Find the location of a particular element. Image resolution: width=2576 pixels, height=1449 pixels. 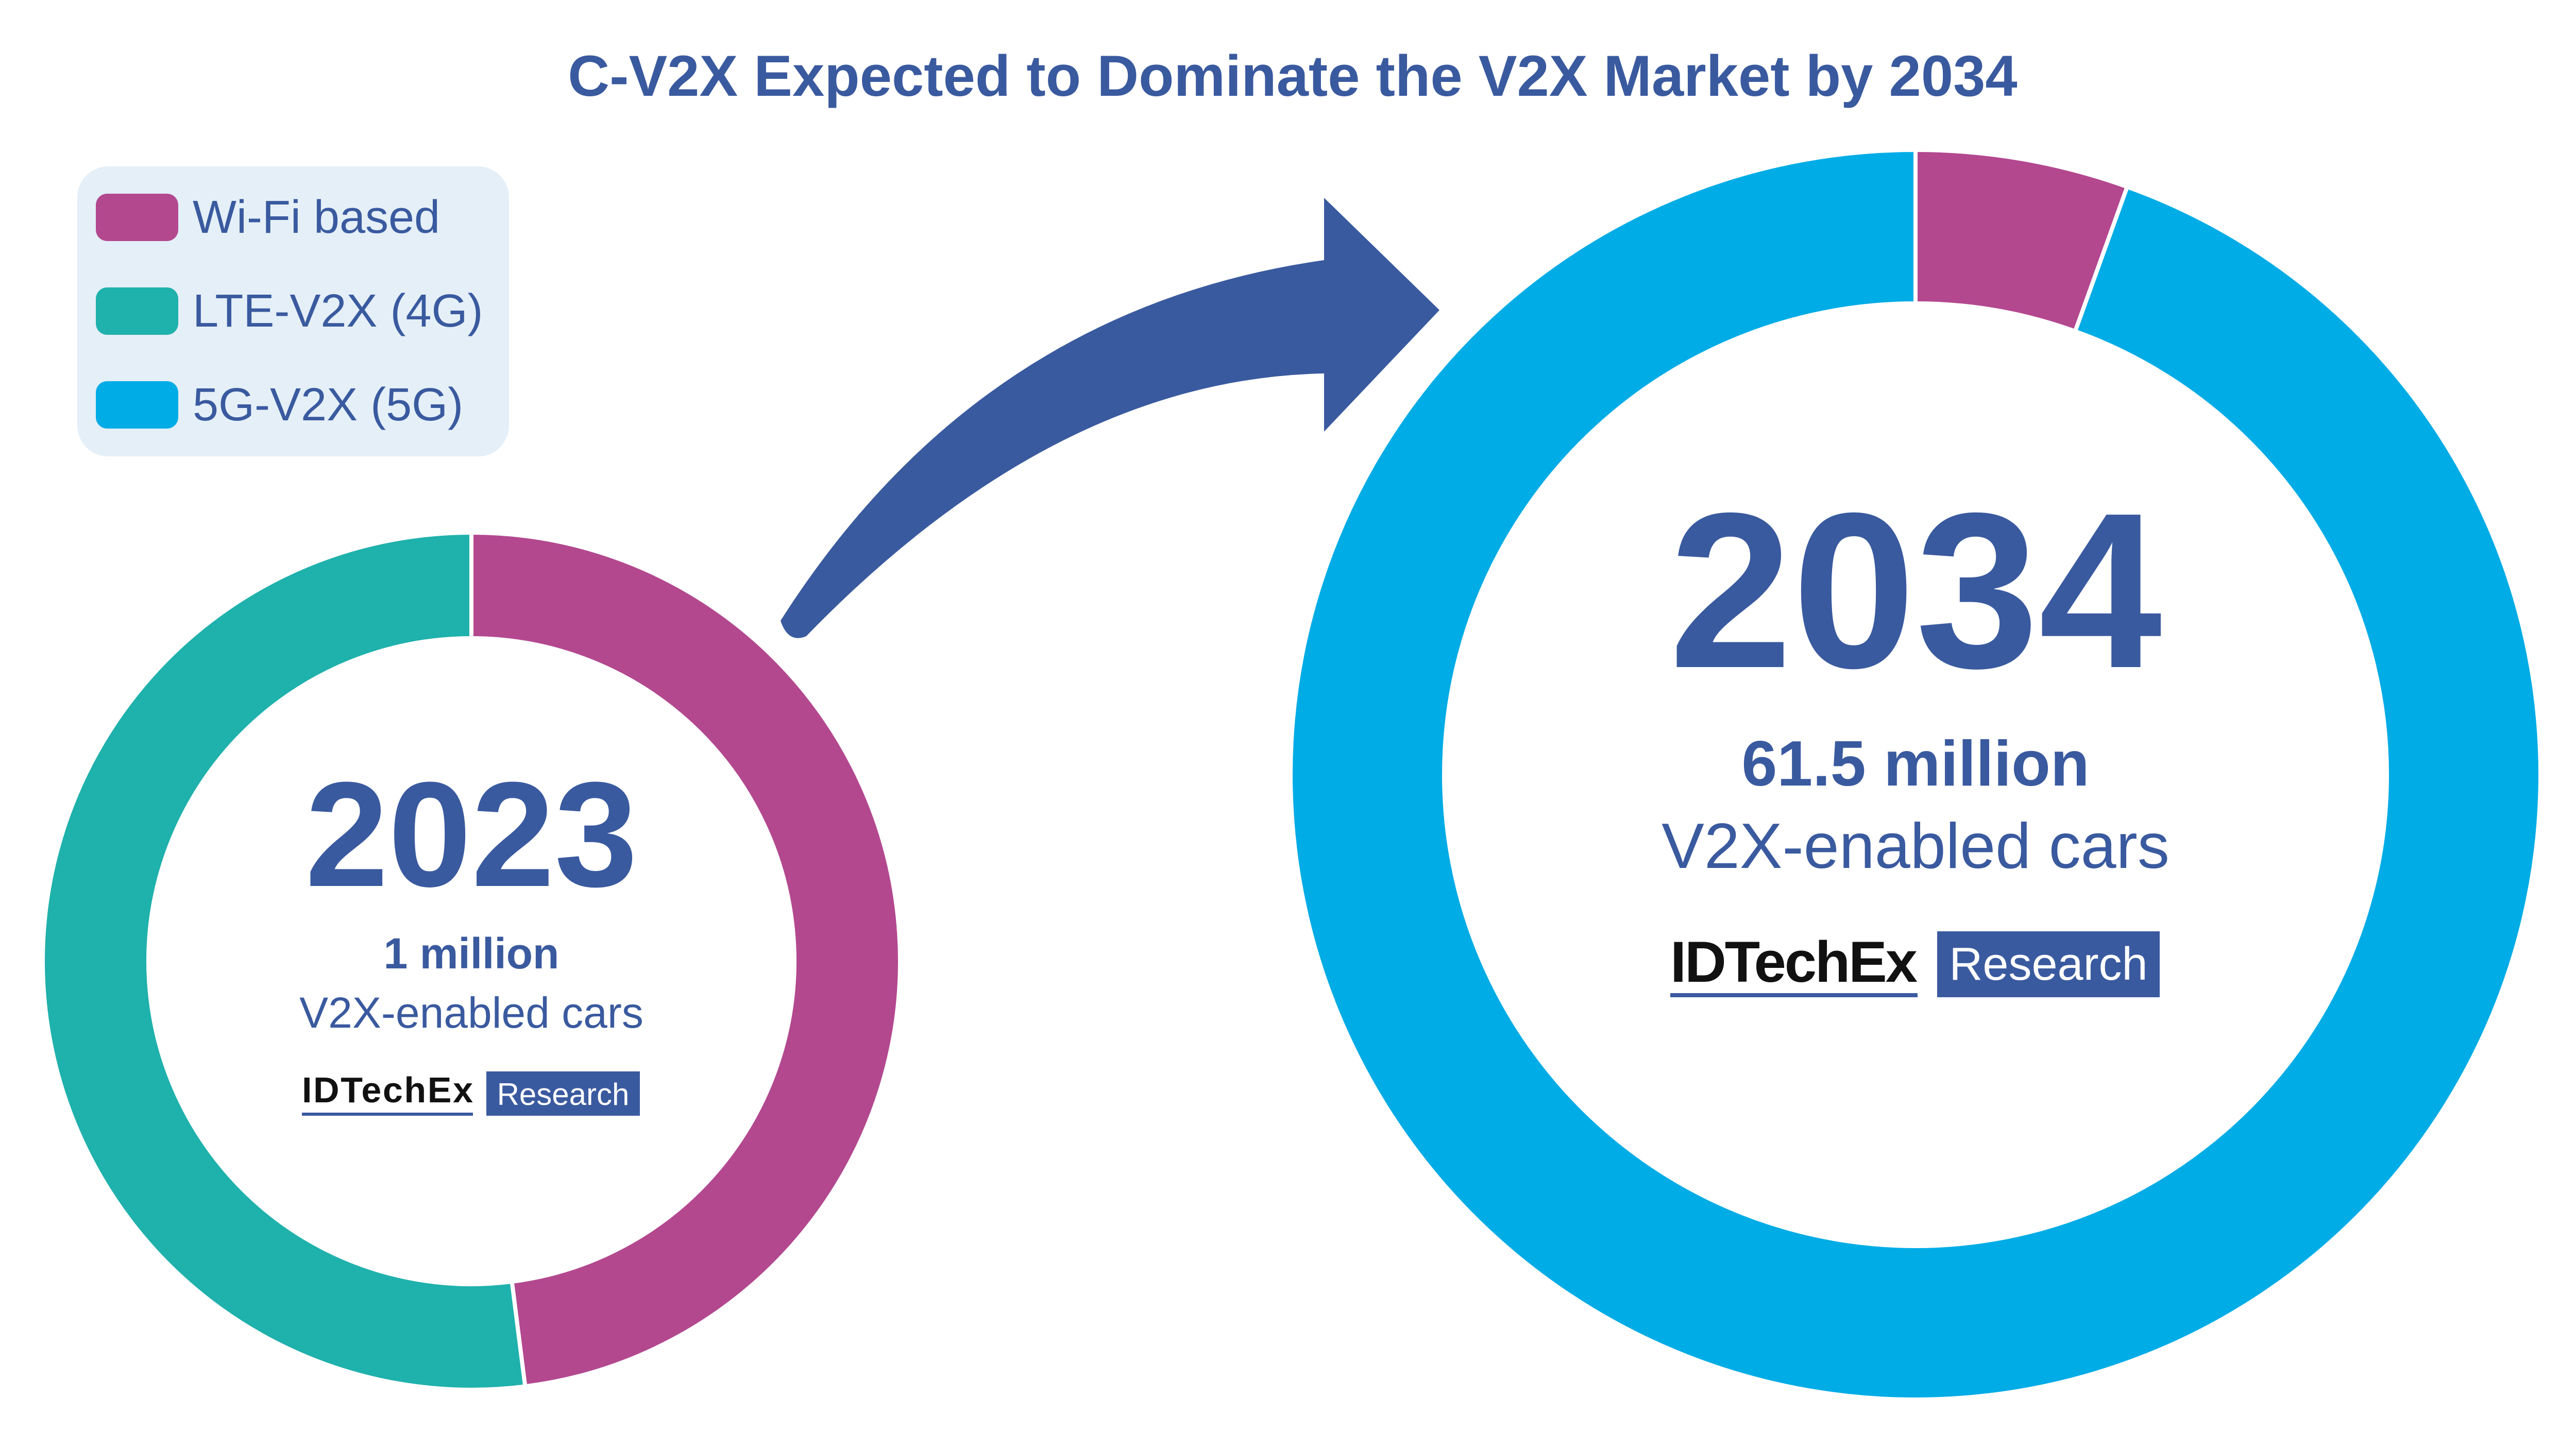

legend-swatch-wifi is located at coordinates (137, 217).